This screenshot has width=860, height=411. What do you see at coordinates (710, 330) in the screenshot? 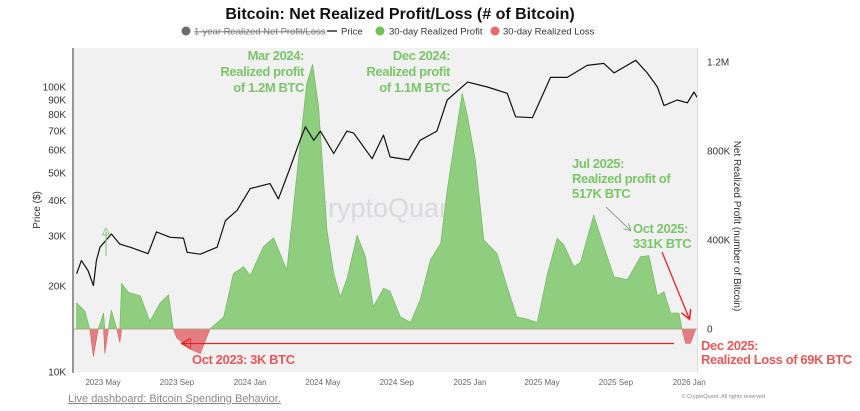
I see `right-tick-label: 0` at bounding box center [710, 330].